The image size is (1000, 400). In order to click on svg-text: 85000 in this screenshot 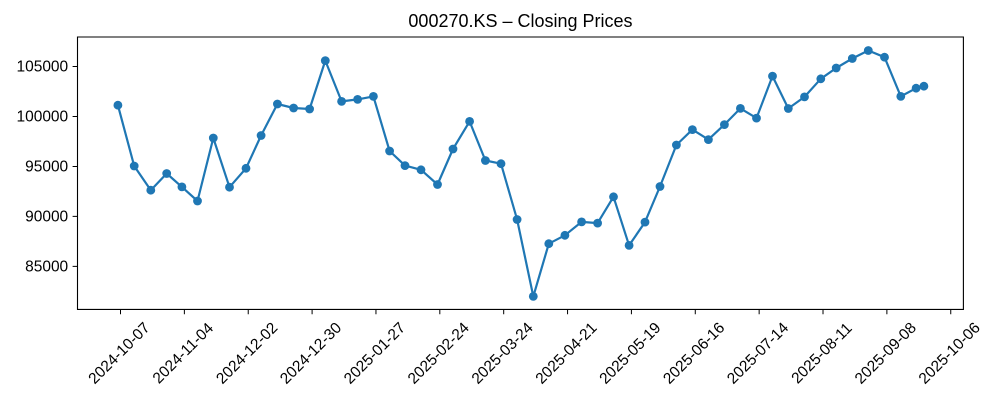, I will do `click(46, 267)`.